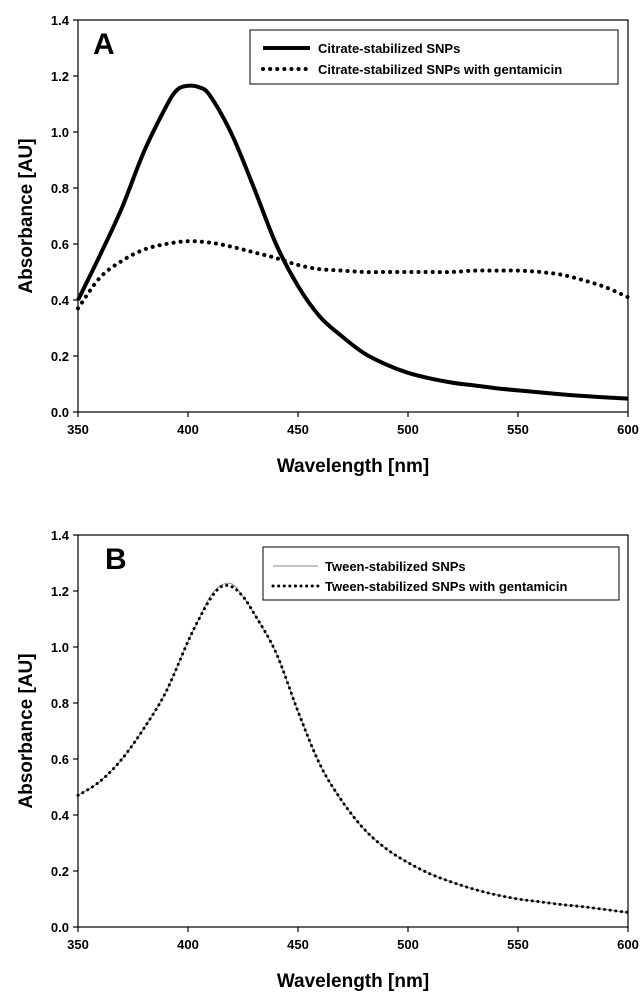  Describe the element at coordinates (116, 559) in the screenshot. I see `panel-label: B` at that location.